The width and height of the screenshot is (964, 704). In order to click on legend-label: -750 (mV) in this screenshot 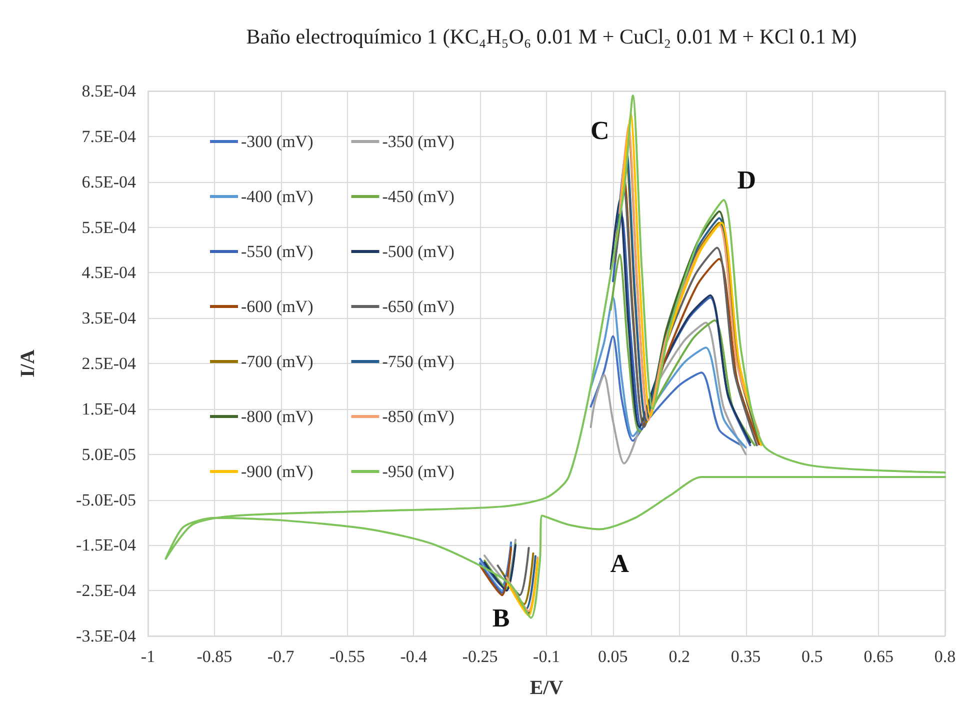, I will do `click(418, 361)`.